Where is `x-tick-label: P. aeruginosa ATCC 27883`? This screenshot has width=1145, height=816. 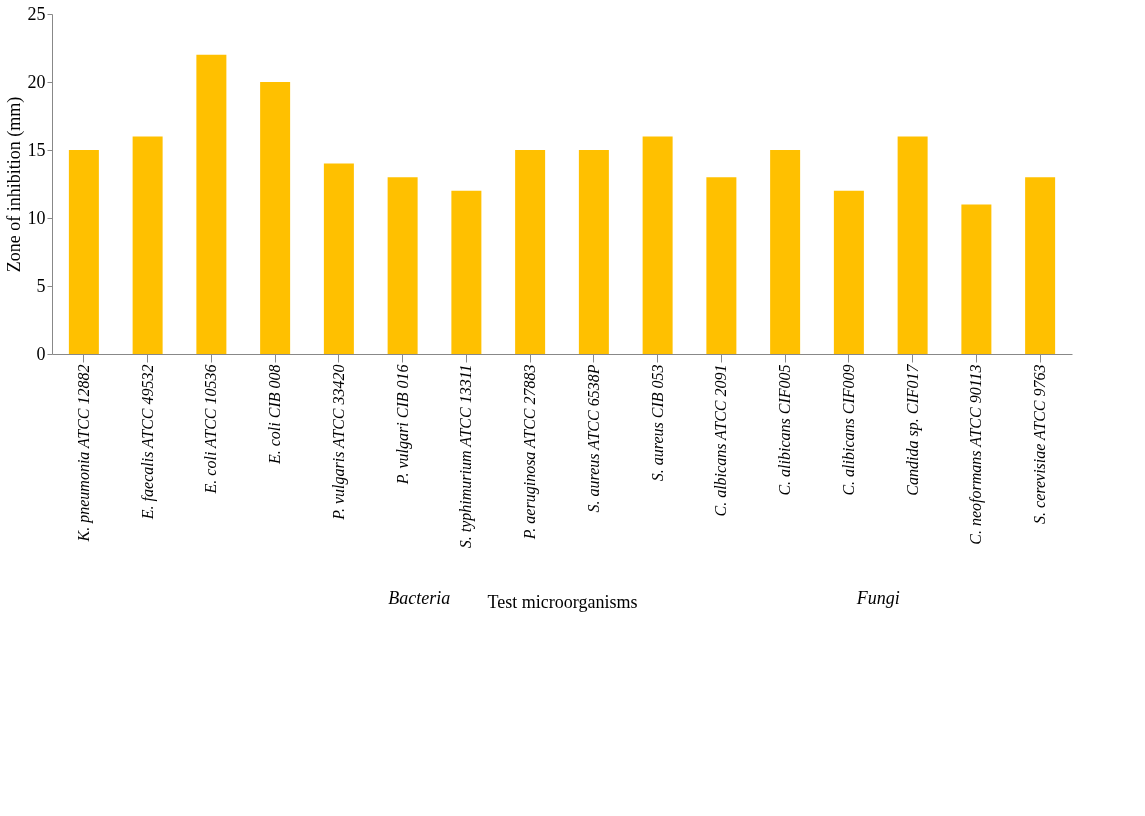
x-tick-label: P. aeruginosa ATCC 27883 is located at coordinates (530, 452).